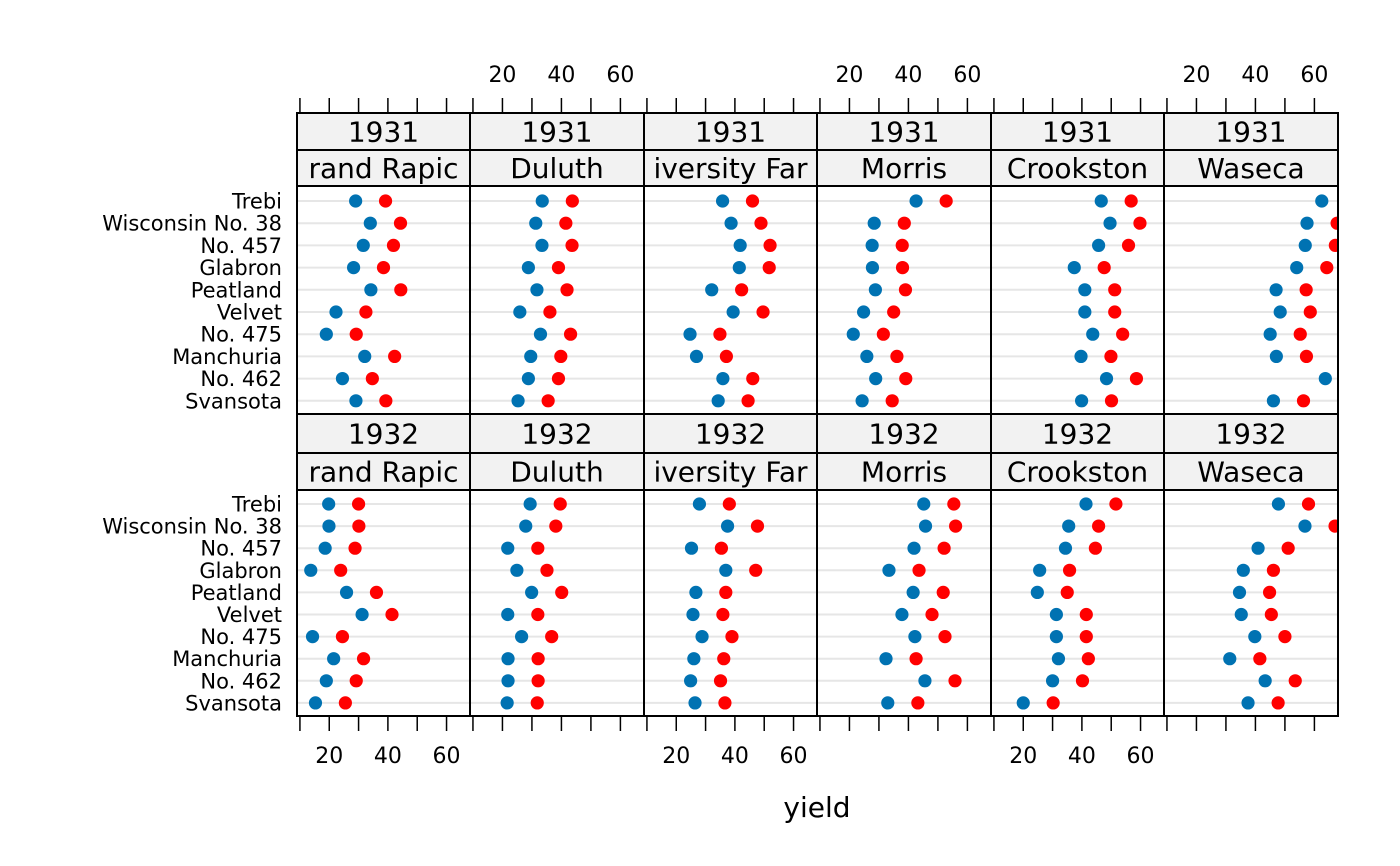 This screenshot has width=1400, height=866. Describe the element at coordinates (447, 756) in the screenshot. I see `tick-label-bottom: 60` at that location.